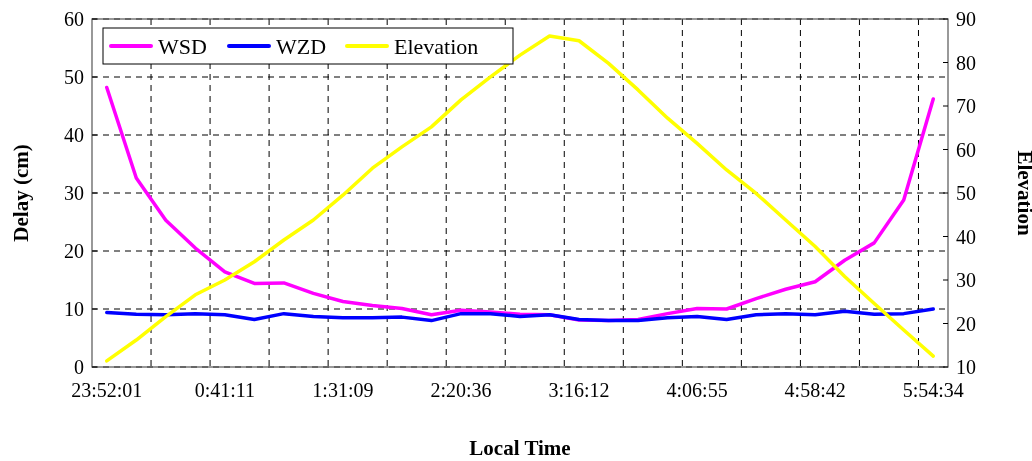  What do you see at coordinates (933, 390) in the screenshot?
I see `x-tick-label: 5:54:34` at bounding box center [933, 390].